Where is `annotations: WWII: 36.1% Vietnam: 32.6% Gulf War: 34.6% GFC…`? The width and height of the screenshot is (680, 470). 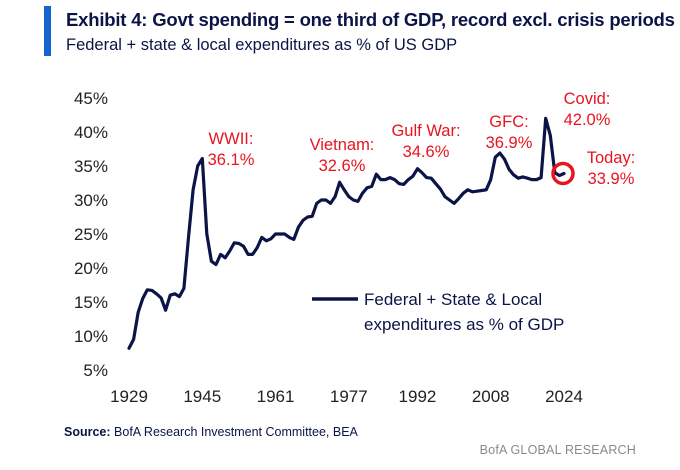 annotations: WWII: 36.1% Vietnam: 32.6% Gulf War: 34.6% GFC… is located at coordinates (422, 139).